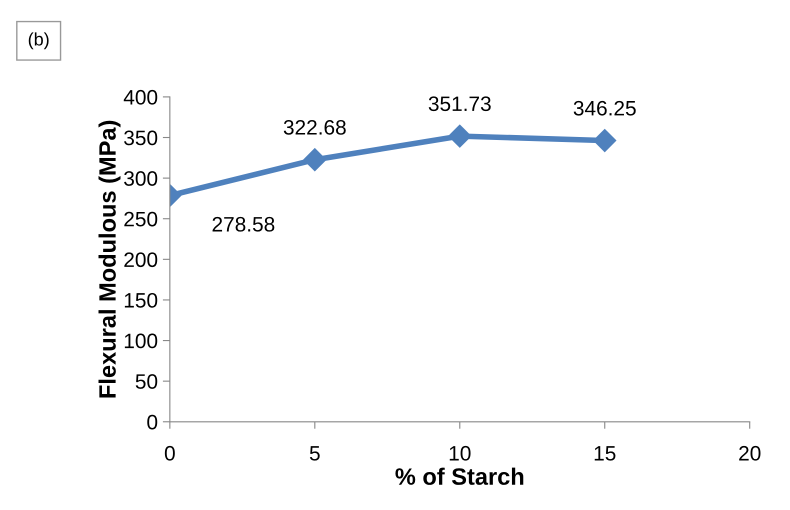  I want to click on x-tick-label: 15, so click(605, 453).